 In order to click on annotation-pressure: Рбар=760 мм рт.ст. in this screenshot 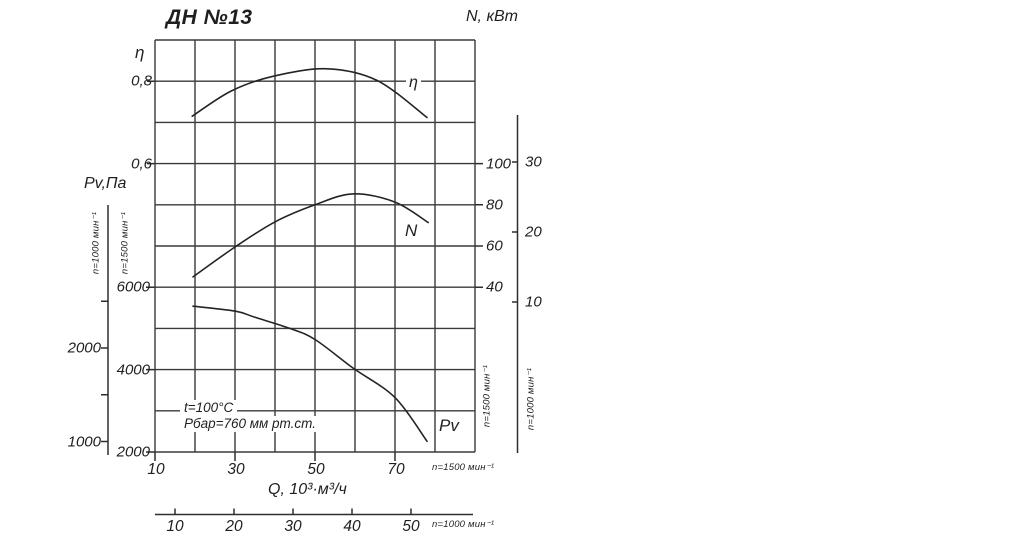, I will do `click(250, 424)`.